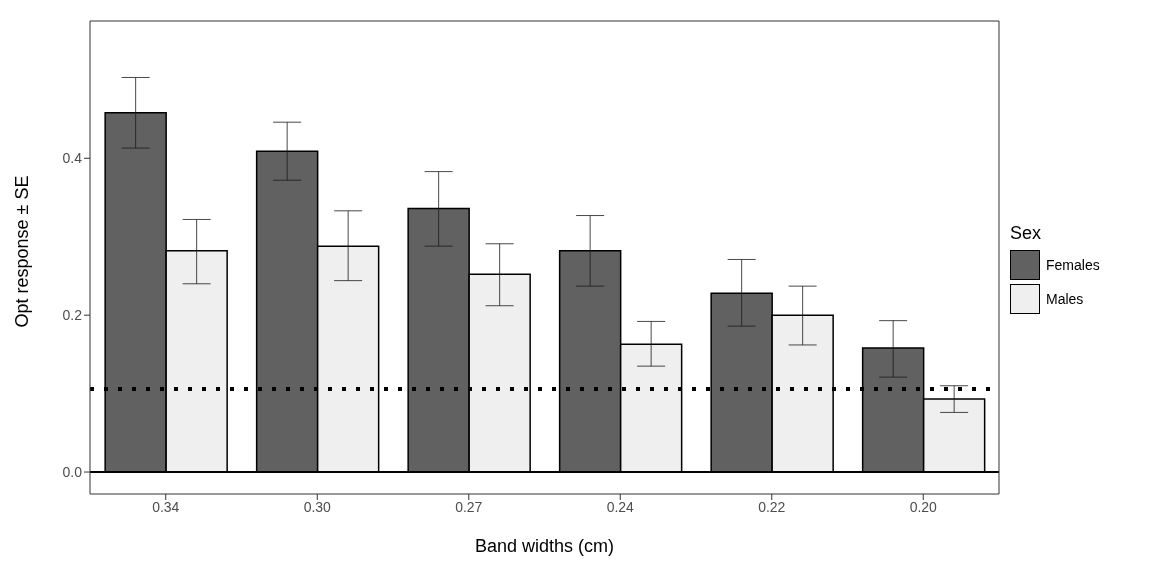 This screenshot has height=578, width=1155. What do you see at coordinates (544, 546) in the screenshot?
I see `x-axis-title: Band widths (cm)` at bounding box center [544, 546].